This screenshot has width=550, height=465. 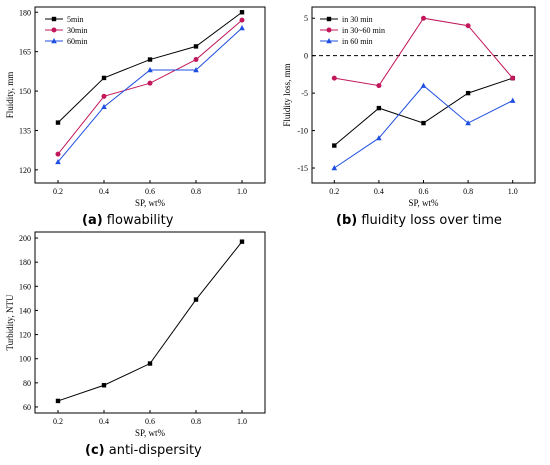 I want to click on caption-c: (c) anti-dispersity, so click(x=143, y=450).